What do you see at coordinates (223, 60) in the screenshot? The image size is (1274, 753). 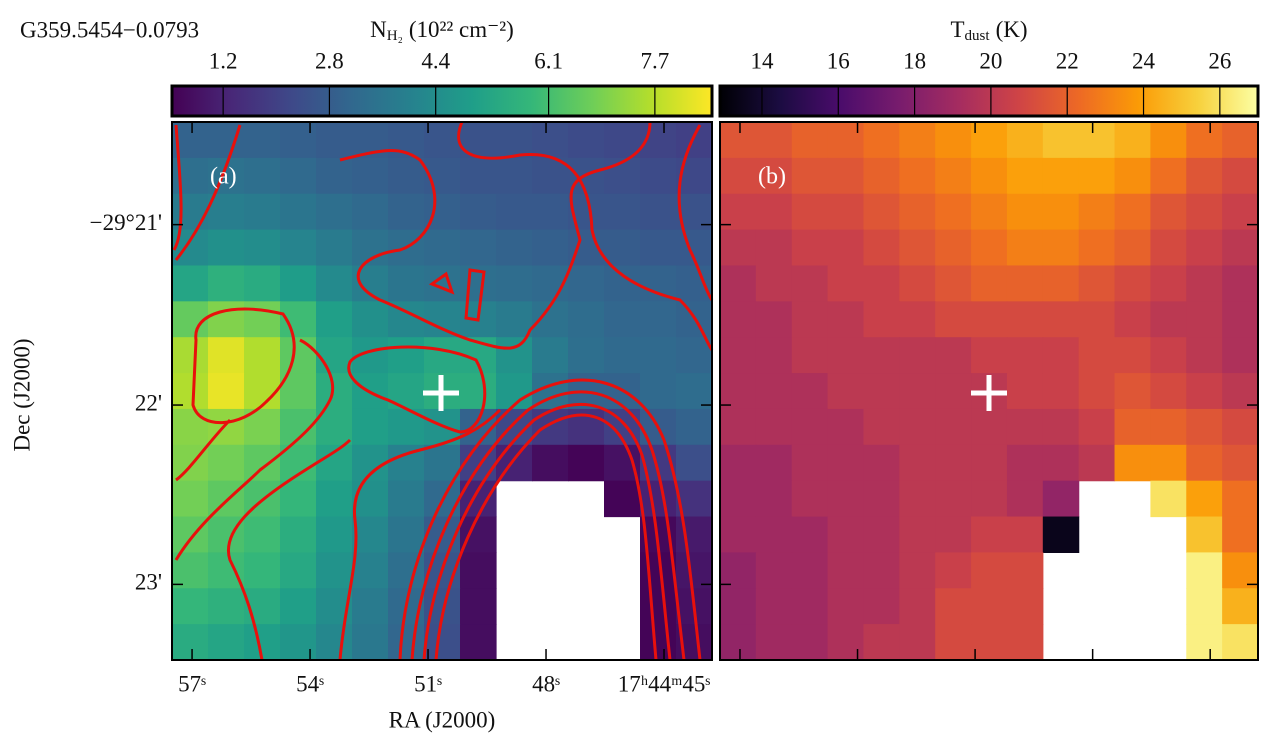 I see `colorbar-tick-label: 1.2` at bounding box center [223, 60].